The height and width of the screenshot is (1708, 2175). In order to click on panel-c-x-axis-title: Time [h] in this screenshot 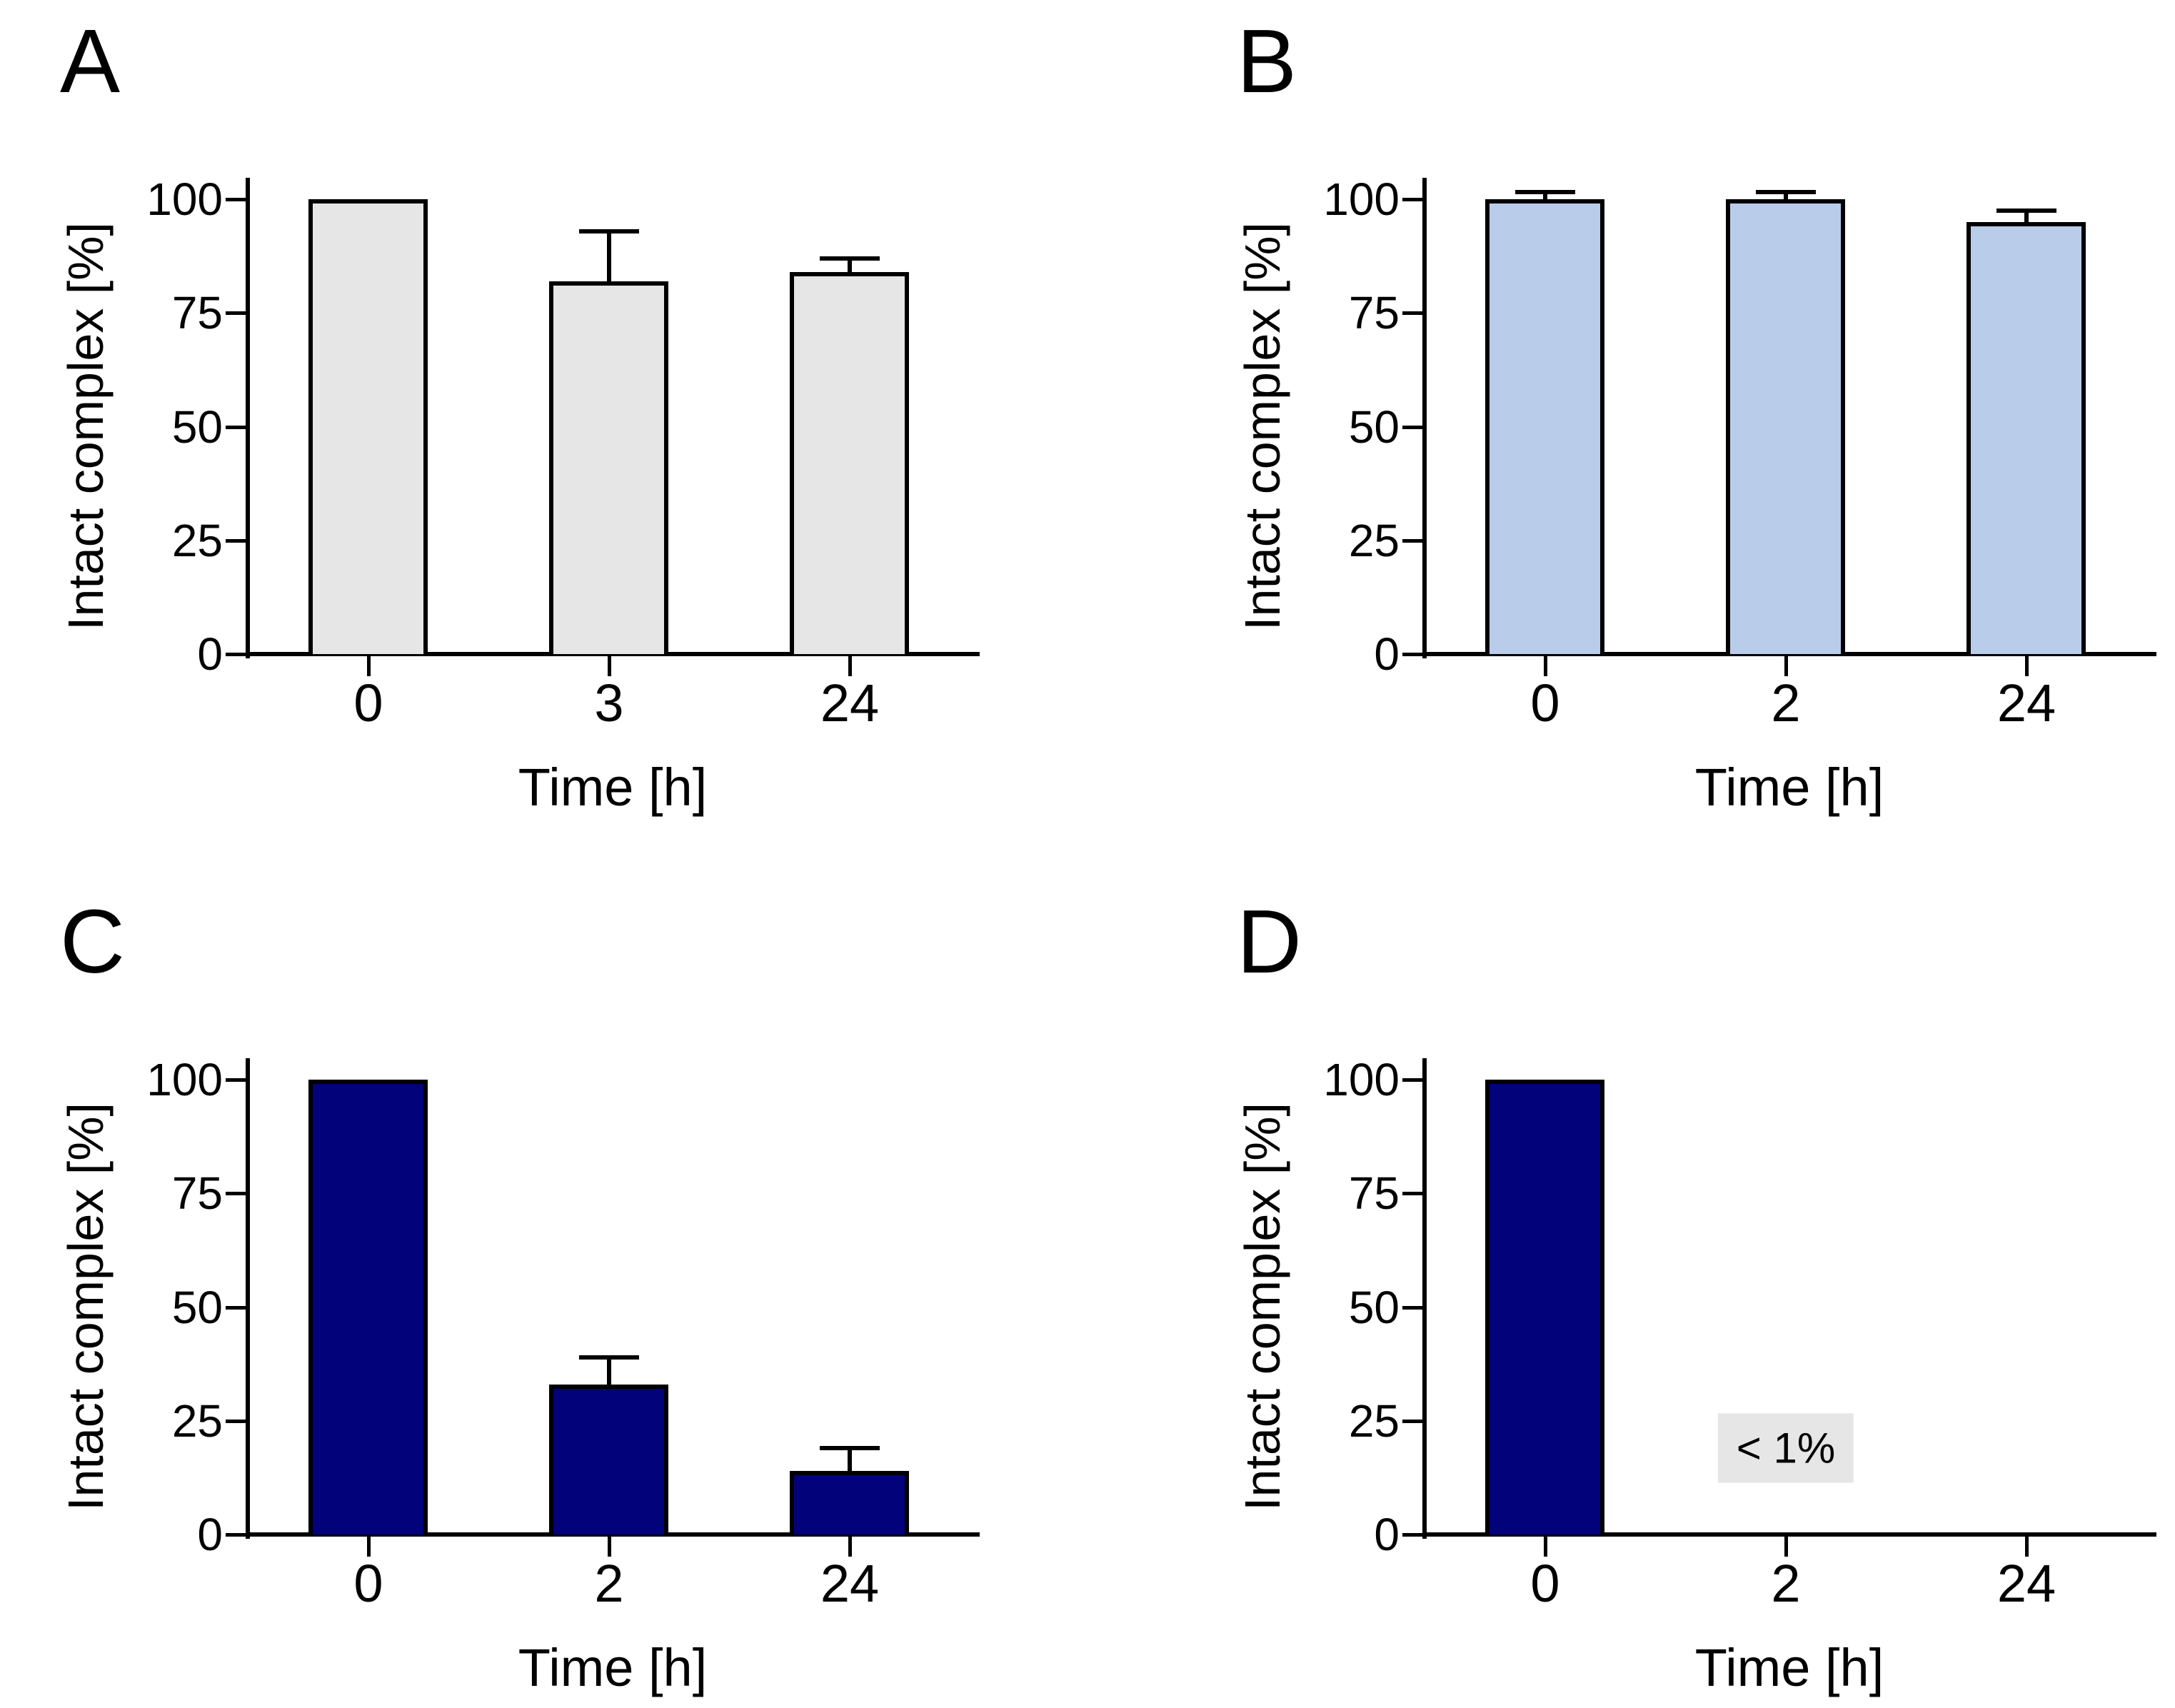, I will do `click(613, 1667)`.